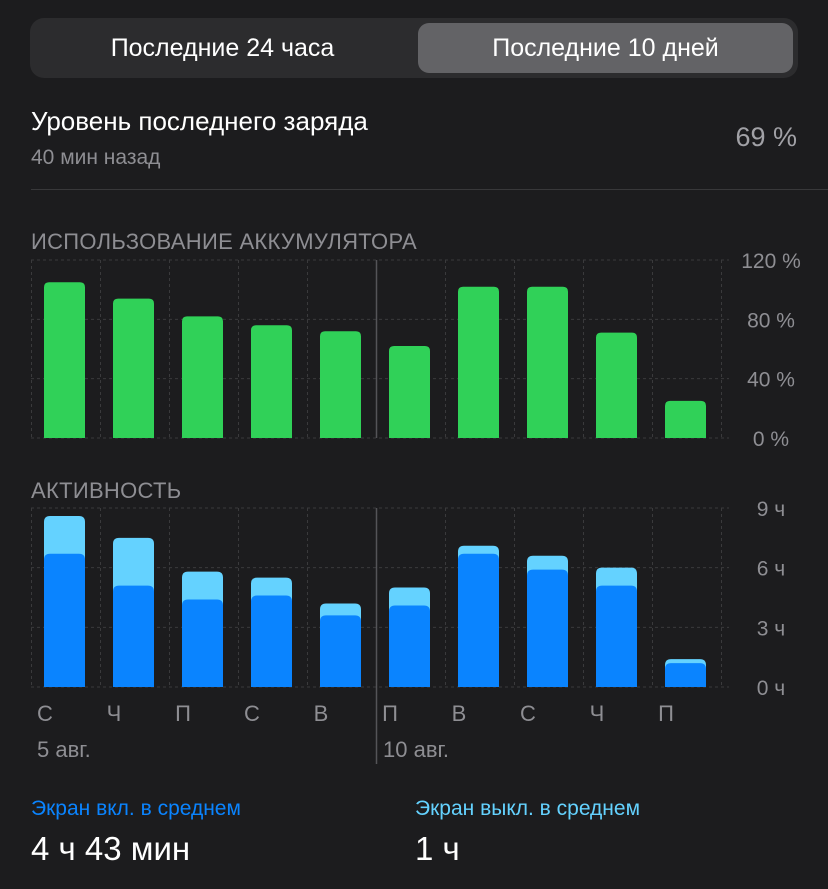  What do you see at coordinates (771, 439) in the screenshot?
I see `y-tick-label: 0 %` at bounding box center [771, 439].